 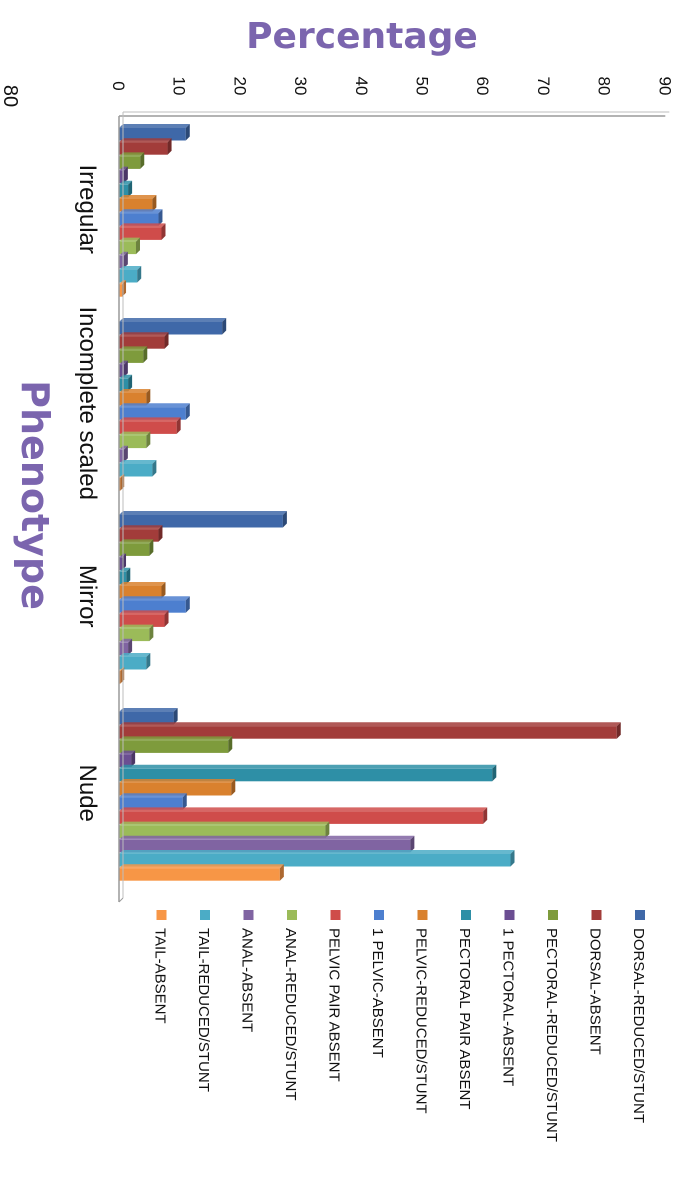 What do you see at coordinates (239, 86) in the screenshot?
I see `y-tick-label: 20` at bounding box center [239, 86].